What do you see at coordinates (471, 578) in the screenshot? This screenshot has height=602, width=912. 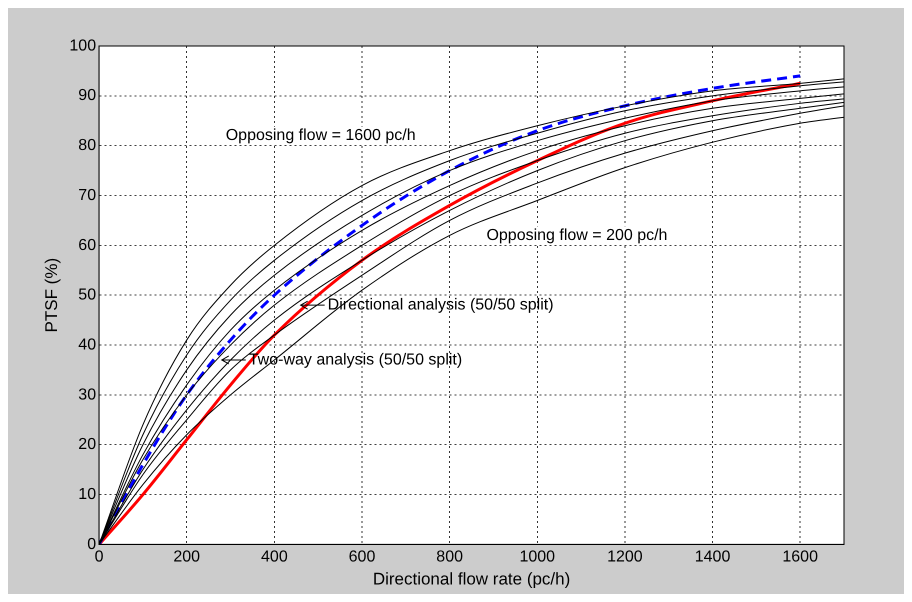 I see `x-axis-title: Directional flow rate (pc/h)` at bounding box center [471, 578].